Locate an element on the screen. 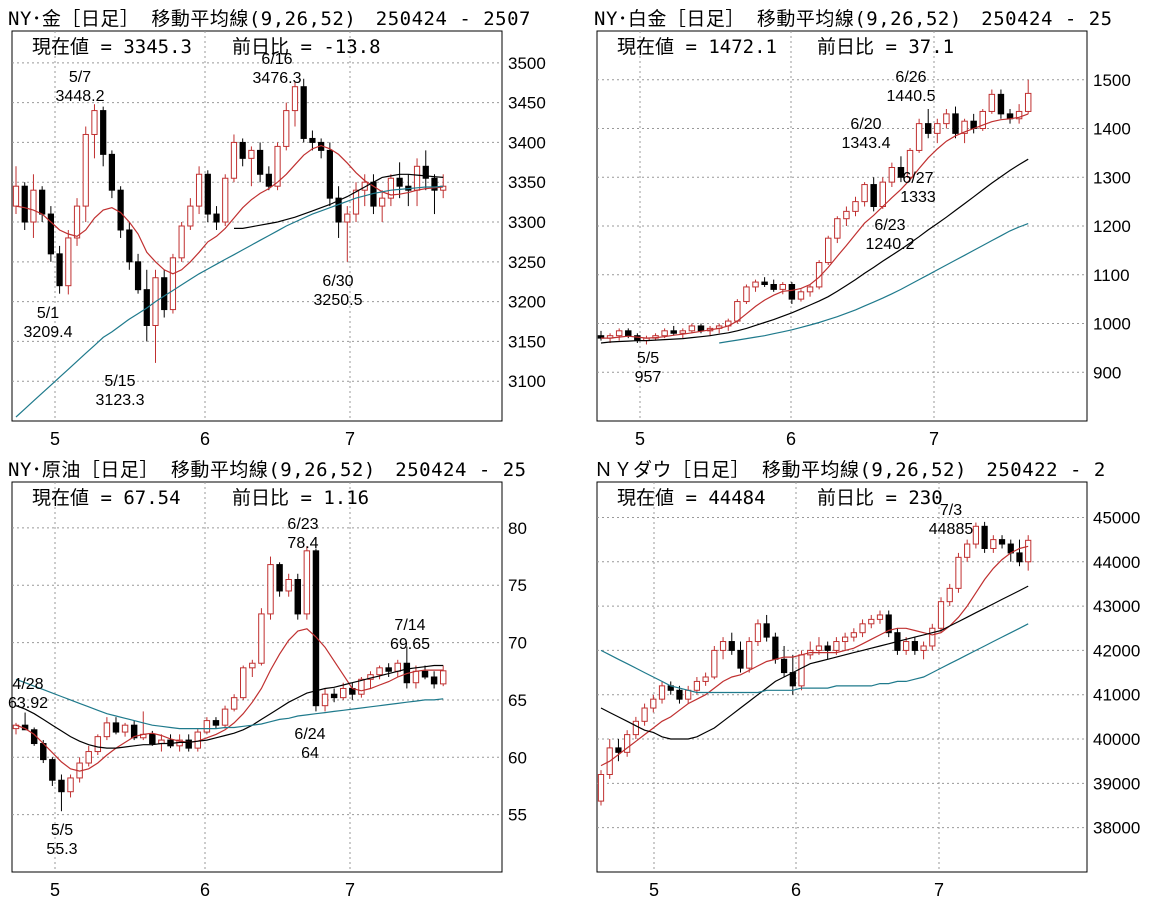 The width and height of the screenshot is (1171, 902). change-label: 前日比 = 230 is located at coordinates (880, 498).